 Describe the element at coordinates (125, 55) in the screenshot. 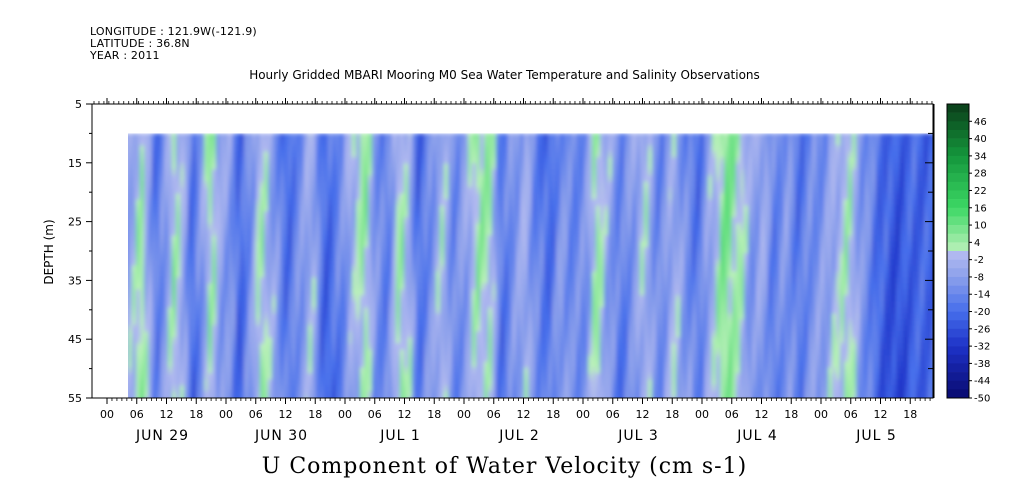

I see `year-label: YEAR : 2011` at that location.